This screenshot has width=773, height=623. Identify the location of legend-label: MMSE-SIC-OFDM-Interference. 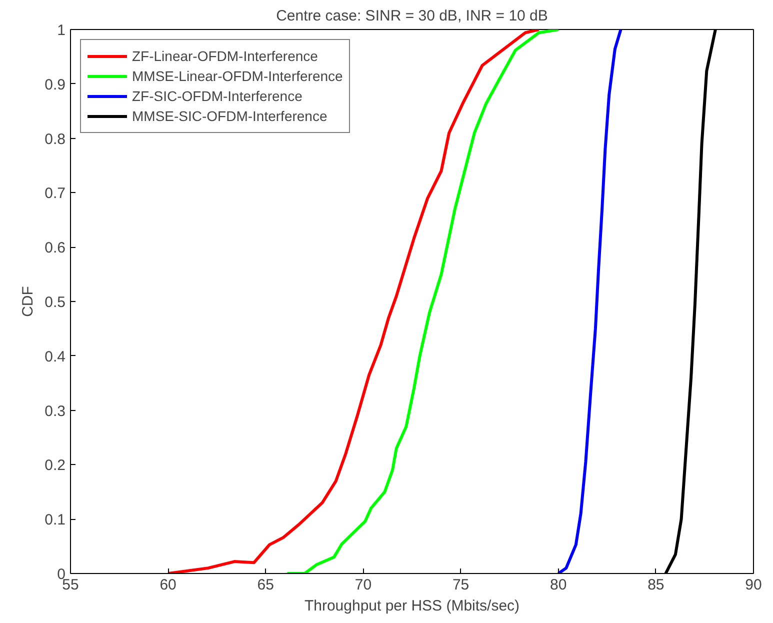
(230, 116).